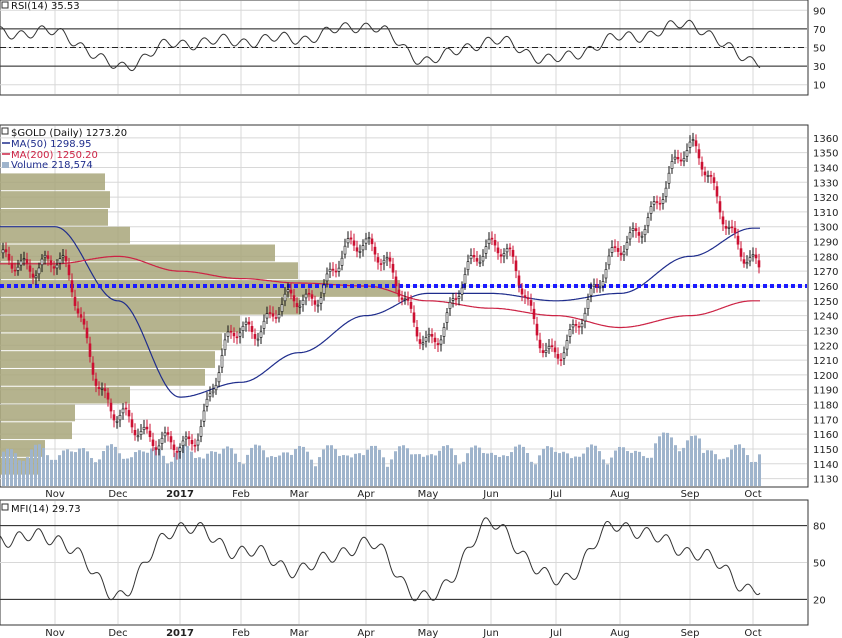  I want to click on price-tick-label: 1360, so click(825, 139).